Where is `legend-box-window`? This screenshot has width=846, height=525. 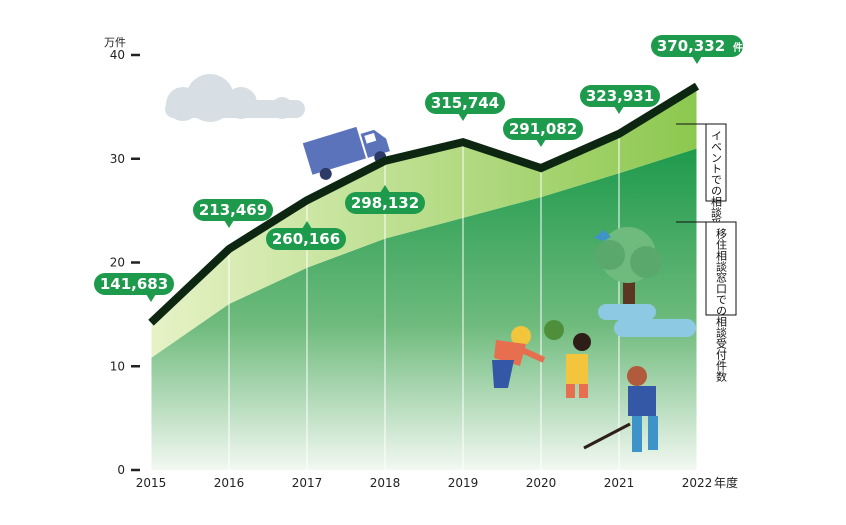
legend-box-window is located at coordinates (721, 268).